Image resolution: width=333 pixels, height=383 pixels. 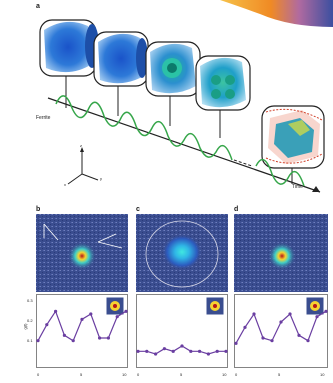 What do you see at coordinates (30, 340) in the screenshot?
I see `ytick-3: 0.1` at bounding box center [30, 340].